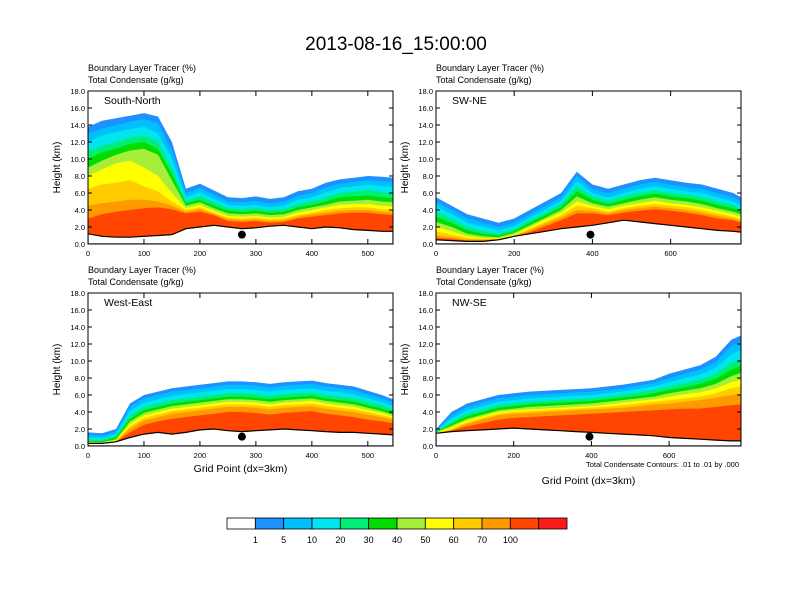 Image resolution: width=792 pixels, height=612 pixels. What do you see at coordinates (340, 540) in the screenshot?
I see `colorbar-label: 20` at bounding box center [340, 540].